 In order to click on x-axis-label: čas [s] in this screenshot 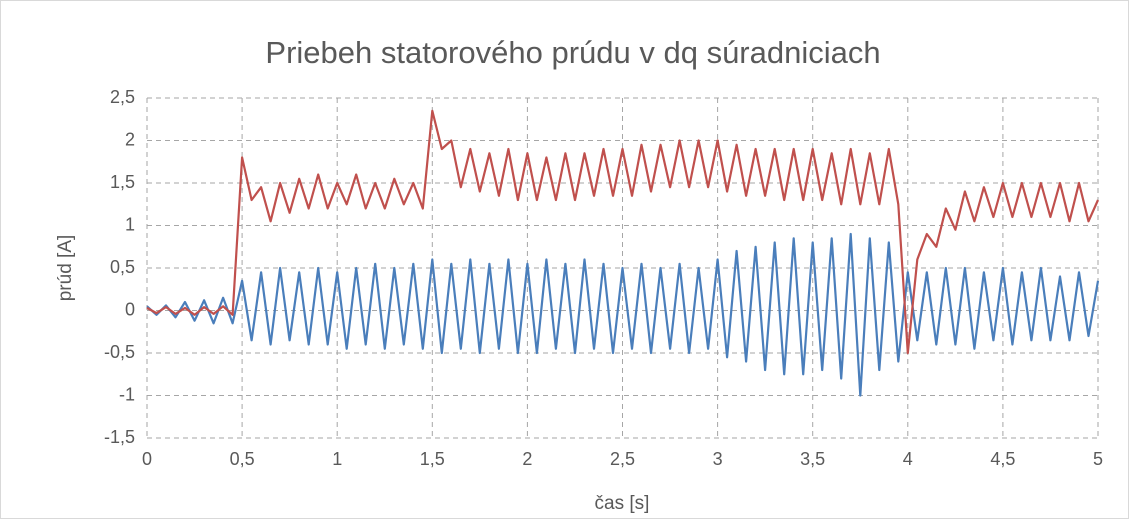, I will do `click(622, 503)`.